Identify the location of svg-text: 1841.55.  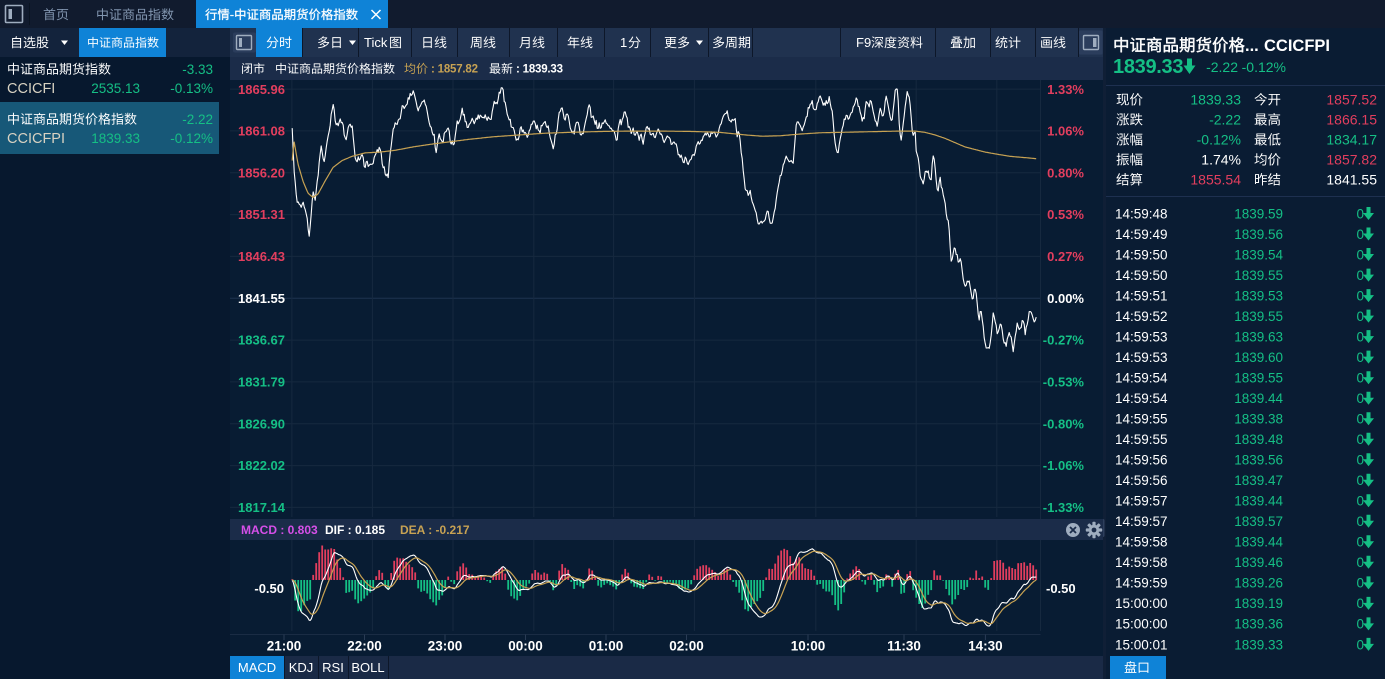
(261, 298).